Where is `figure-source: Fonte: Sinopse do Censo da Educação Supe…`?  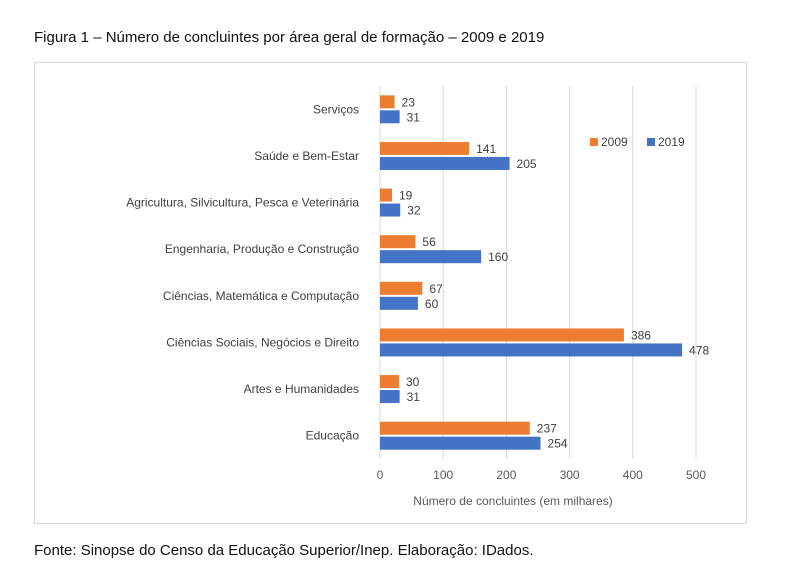 figure-source: Fonte: Sinopse do Censo da Educação Supe… is located at coordinates (284, 550).